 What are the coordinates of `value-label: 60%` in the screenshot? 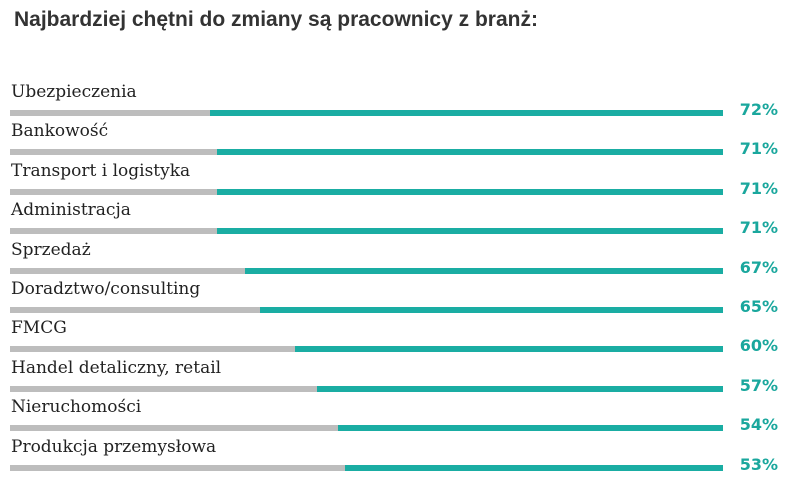 It's located at (758, 346).